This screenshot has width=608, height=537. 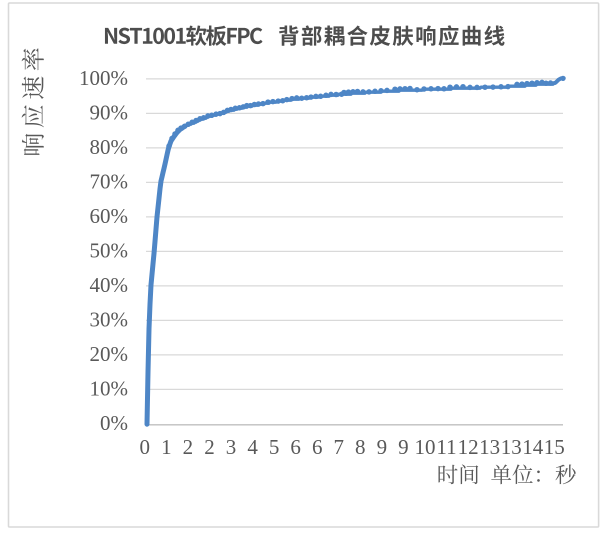 I want to click on svg-text: 12, so click(x=468, y=447).